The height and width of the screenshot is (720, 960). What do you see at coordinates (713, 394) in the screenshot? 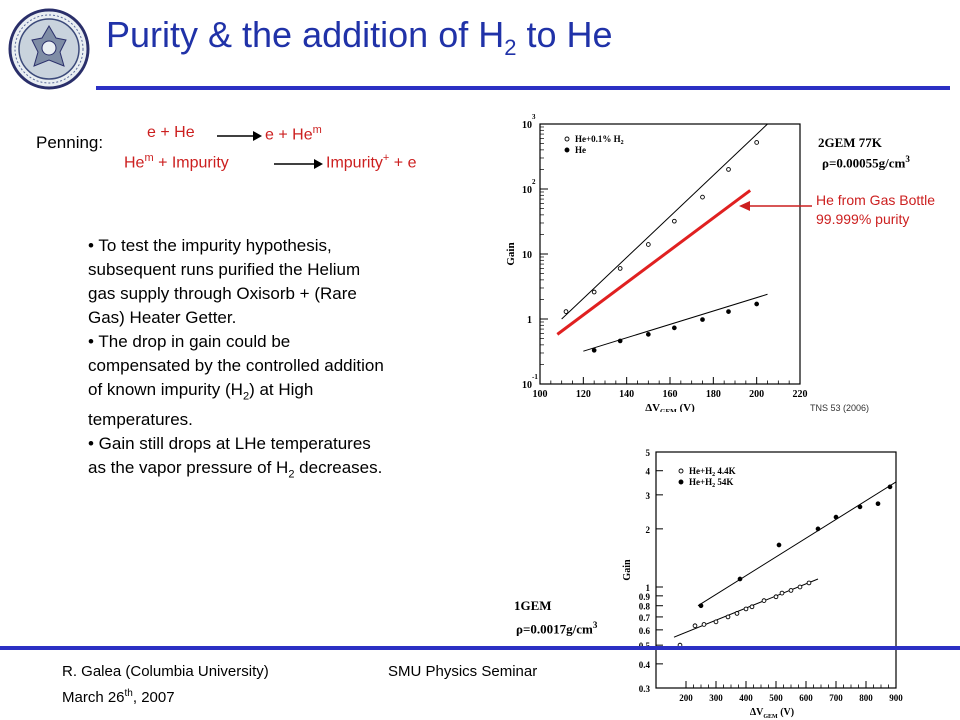
I see `x-tick-label: 180` at bounding box center [713, 394].